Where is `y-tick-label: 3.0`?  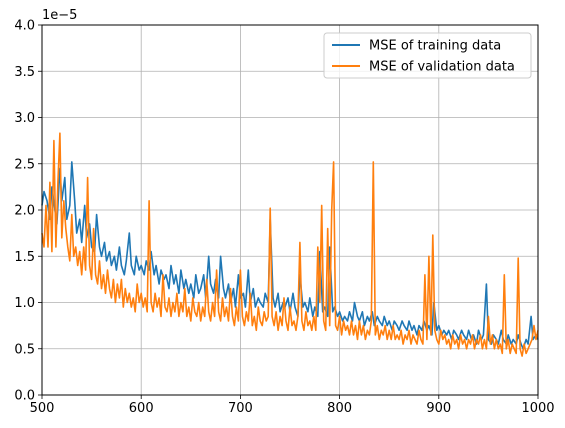
y-tick-label: 3.0 is located at coordinates (24, 118).